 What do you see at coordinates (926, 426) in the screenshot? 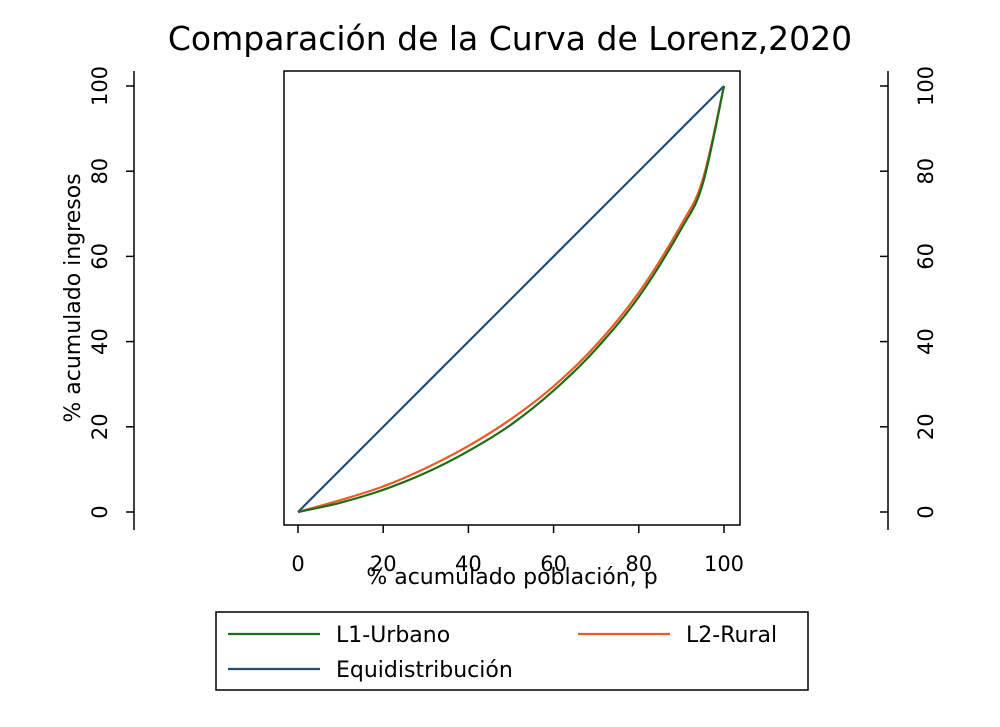
I see `y-tick-label-right: 20` at bounding box center [926, 426].